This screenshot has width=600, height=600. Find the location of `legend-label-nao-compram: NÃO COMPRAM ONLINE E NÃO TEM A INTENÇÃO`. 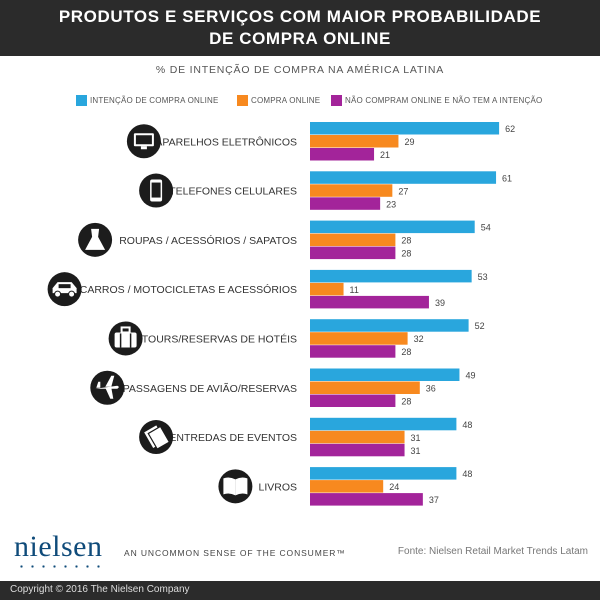

legend-label-nao-compram: NÃO COMPRAM ONLINE E NÃO TEM A INTENÇÃO is located at coordinates (444, 100).